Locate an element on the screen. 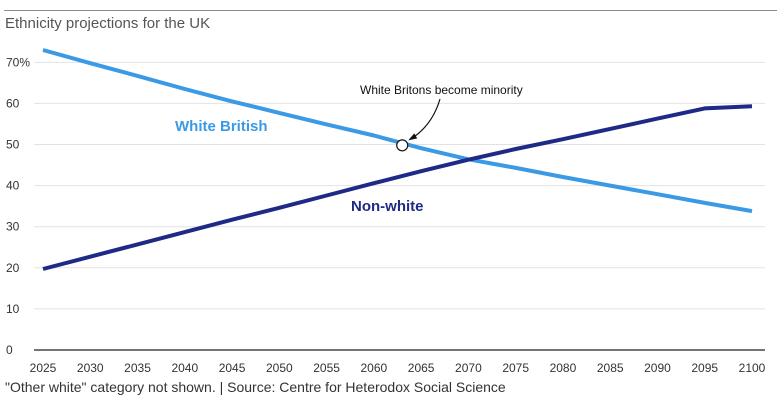 This screenshot has width=781, height=403. x-tick-label: 2085 is located at coordinates (610, 368).